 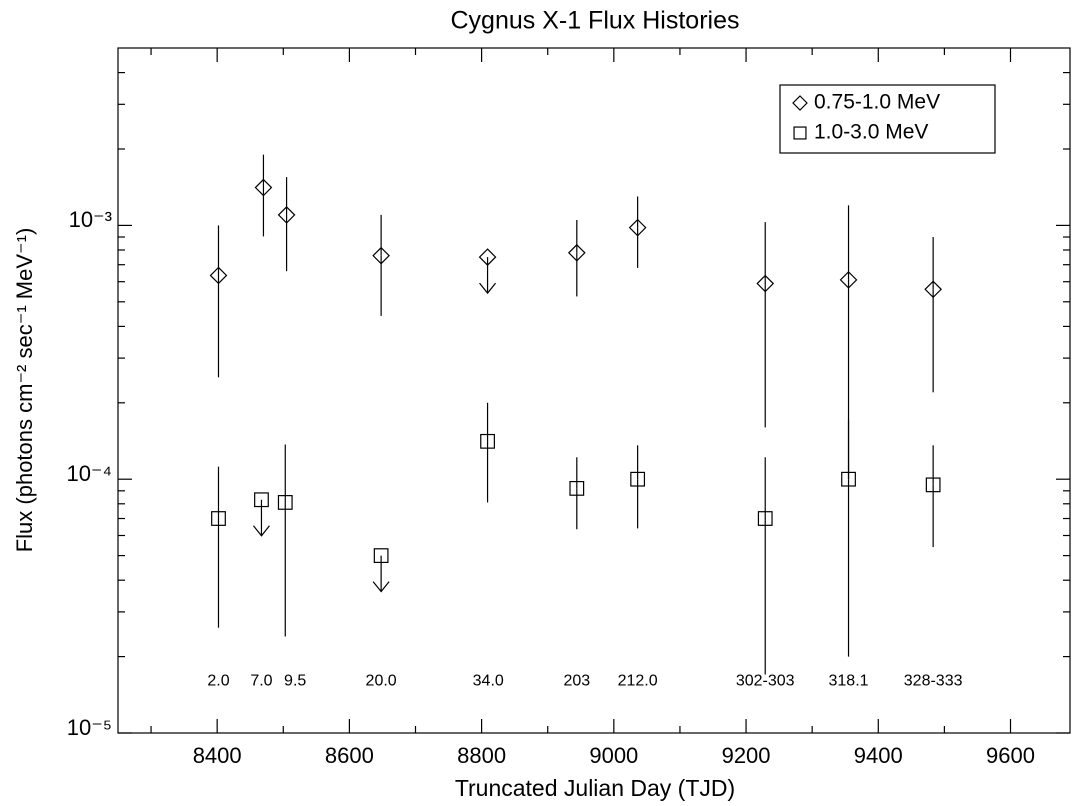 I want to click on chart-title: Cygnus X-1 Flux Histories, so click(x=595, y=21).